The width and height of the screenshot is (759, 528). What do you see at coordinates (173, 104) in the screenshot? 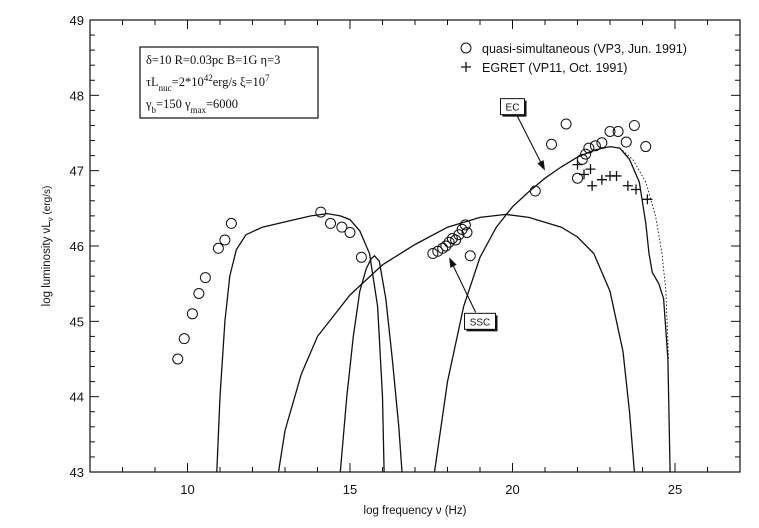
I see `parameter-text-segment: =150 γ` at bounding box center [173, 104].